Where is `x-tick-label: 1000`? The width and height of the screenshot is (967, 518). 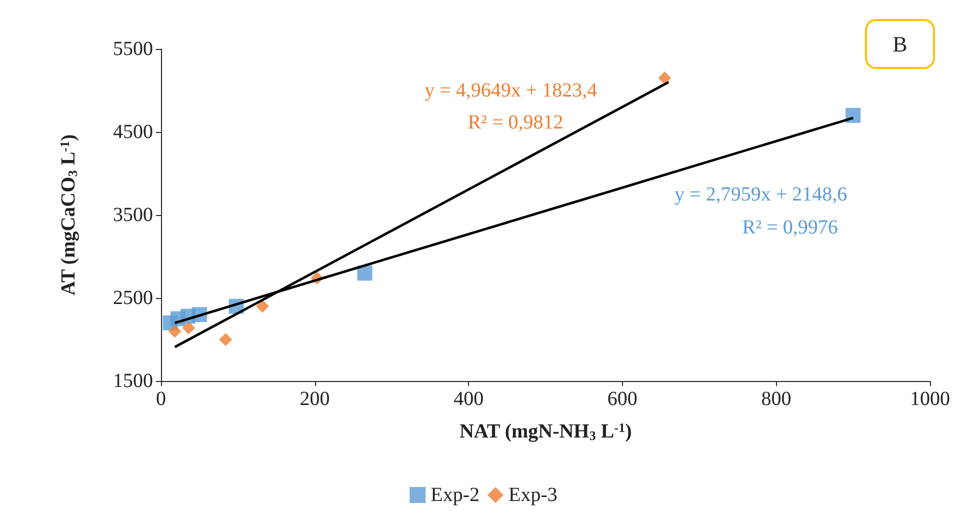 x-tick-label: 1000 is located at coordinates (930, 399).